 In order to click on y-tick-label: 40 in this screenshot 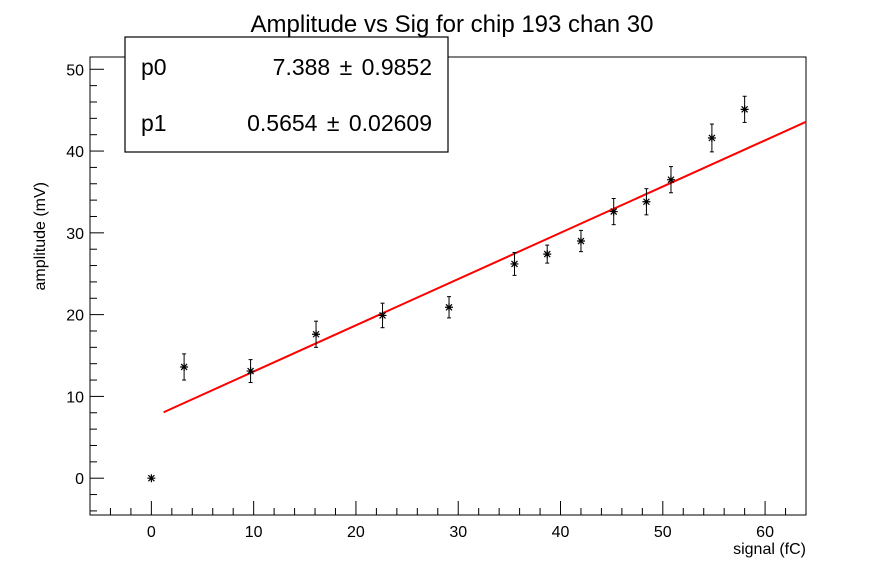, I will do `click(75, 152)`.